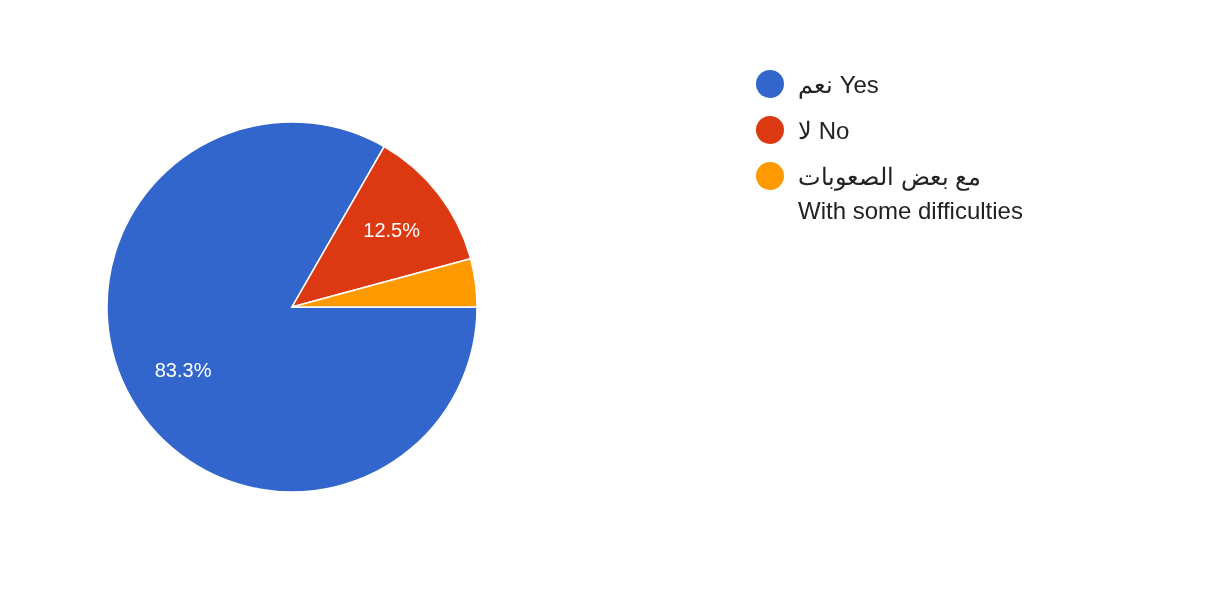  I want to click on data-label: 12.5%, so click(392, 230).